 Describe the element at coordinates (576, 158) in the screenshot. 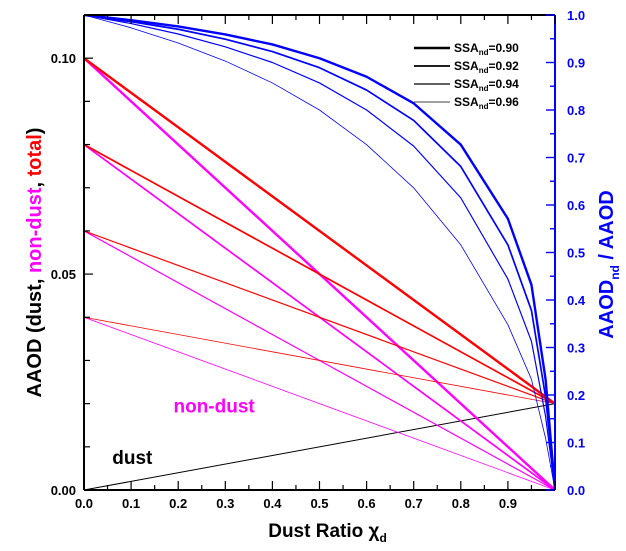

I see `y-right-tick-label: 0.7` at that location.